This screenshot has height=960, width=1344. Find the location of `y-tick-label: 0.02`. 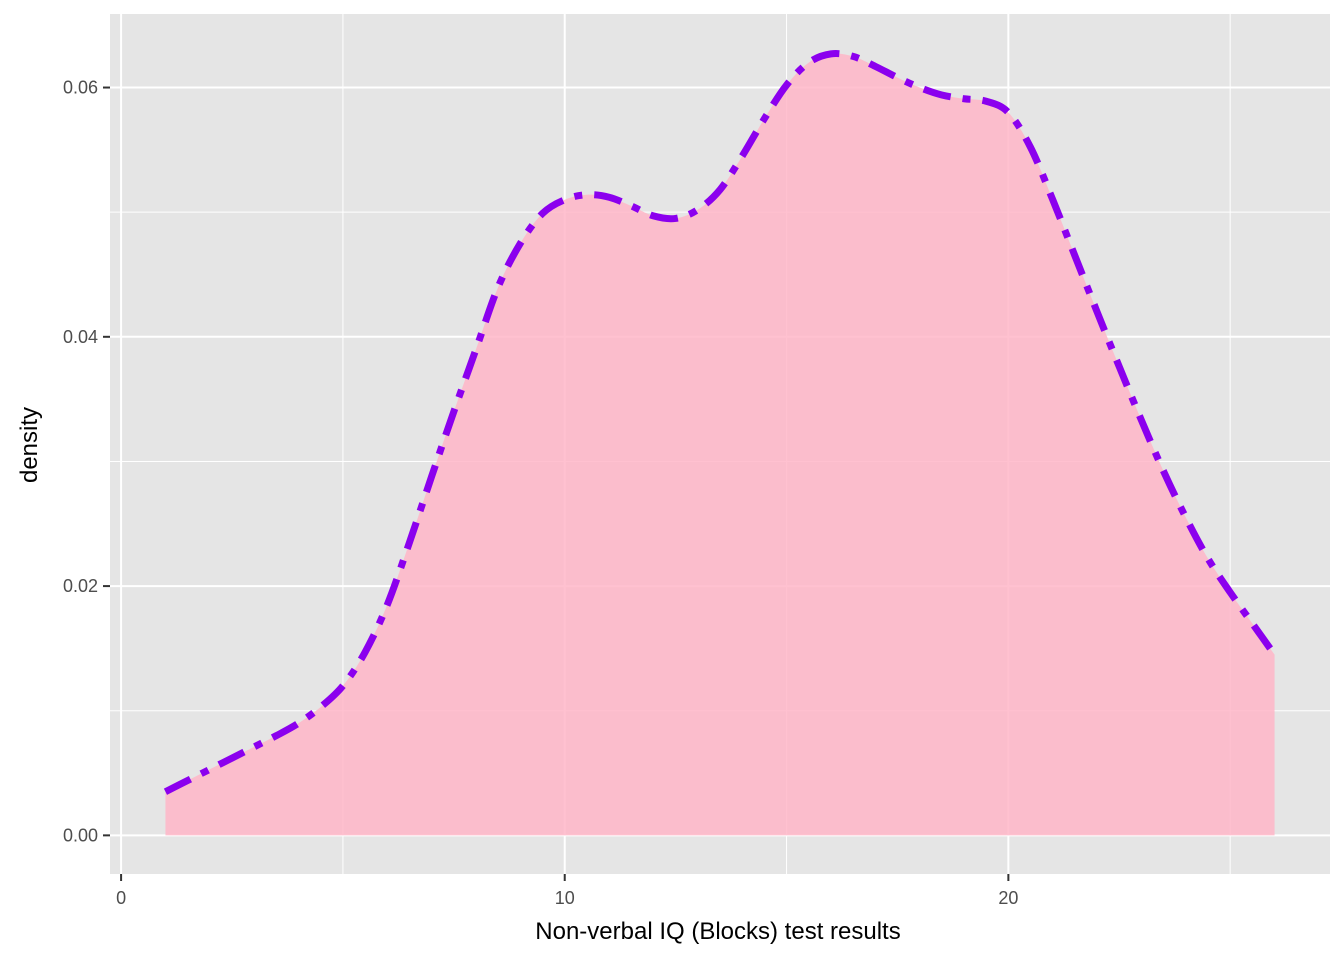

y-tick-label: 0.02 is located at coordinates (80, 586).